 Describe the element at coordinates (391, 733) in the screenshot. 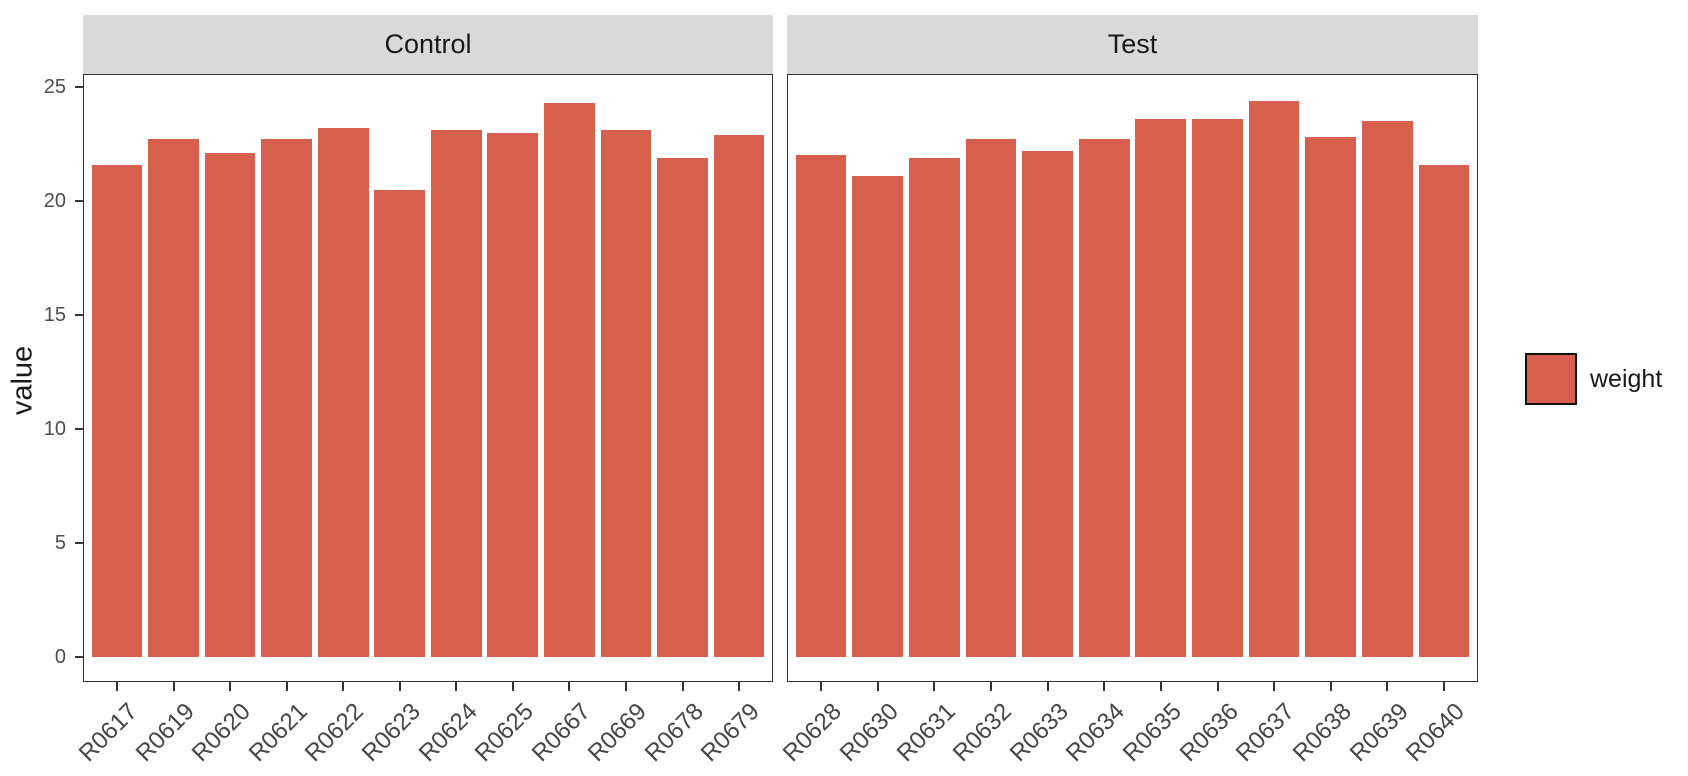

I see `x-axis-label: R0623` at that location.